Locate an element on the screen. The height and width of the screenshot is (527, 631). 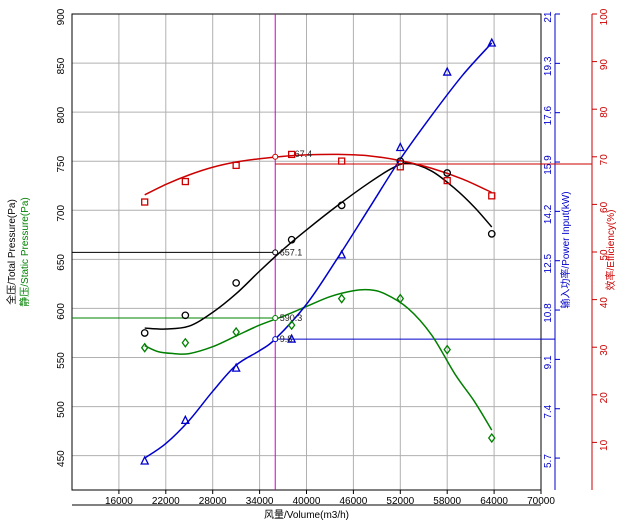
operating-point-annotation: 657.1 is located at coordinates (291, 252).